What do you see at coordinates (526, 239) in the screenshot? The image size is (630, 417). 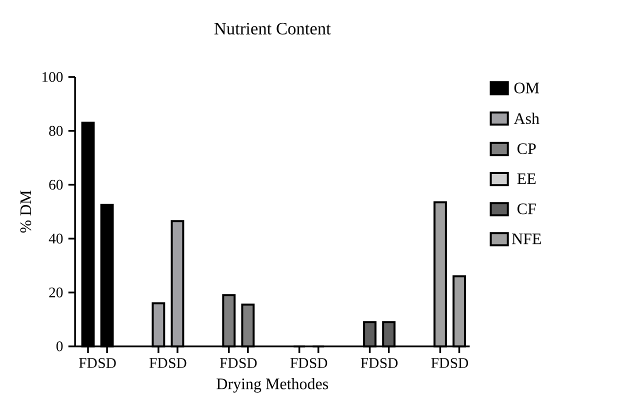 I see `legend-label: NFE` at bounding box center [526, 239].